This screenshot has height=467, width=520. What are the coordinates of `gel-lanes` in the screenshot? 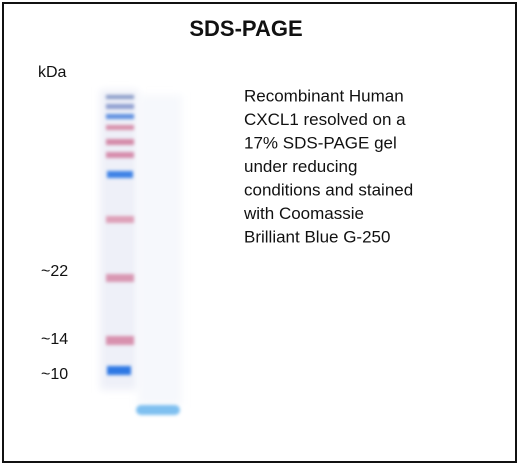 It's located at (141, 247).